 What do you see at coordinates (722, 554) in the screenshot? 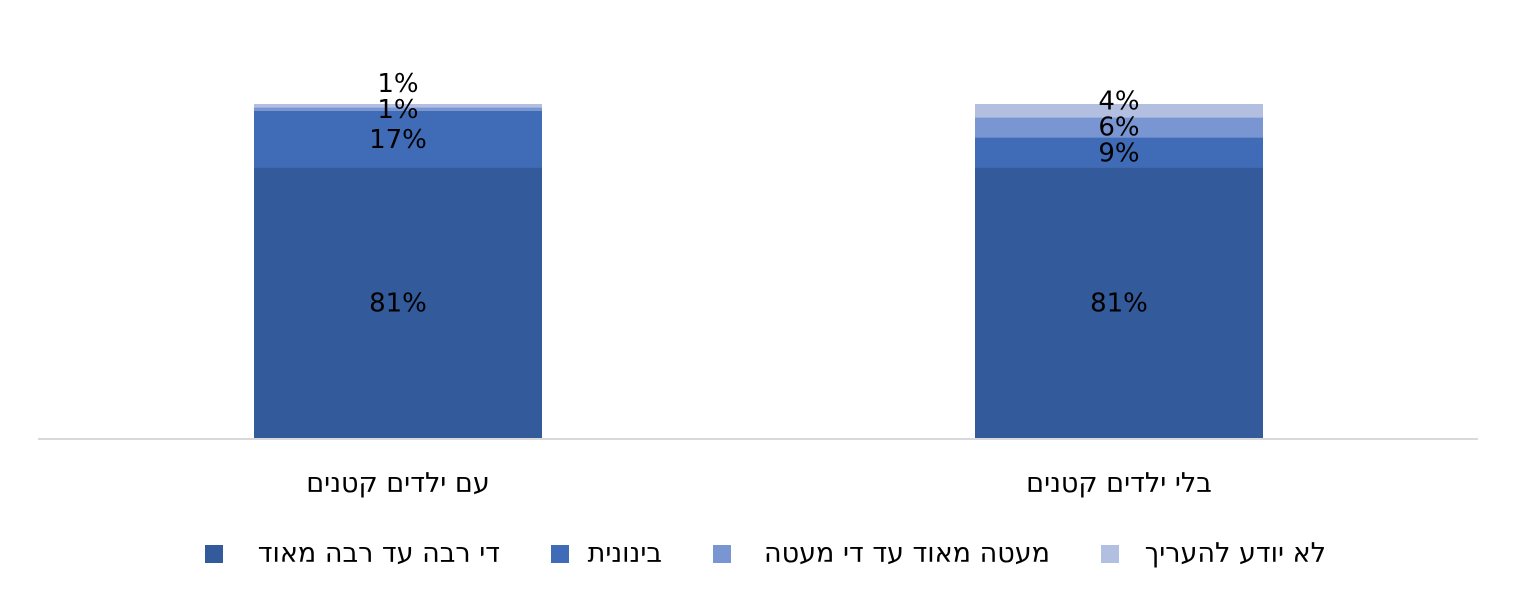
I see `legend-swatch-little` at bounding box center [722, 554].